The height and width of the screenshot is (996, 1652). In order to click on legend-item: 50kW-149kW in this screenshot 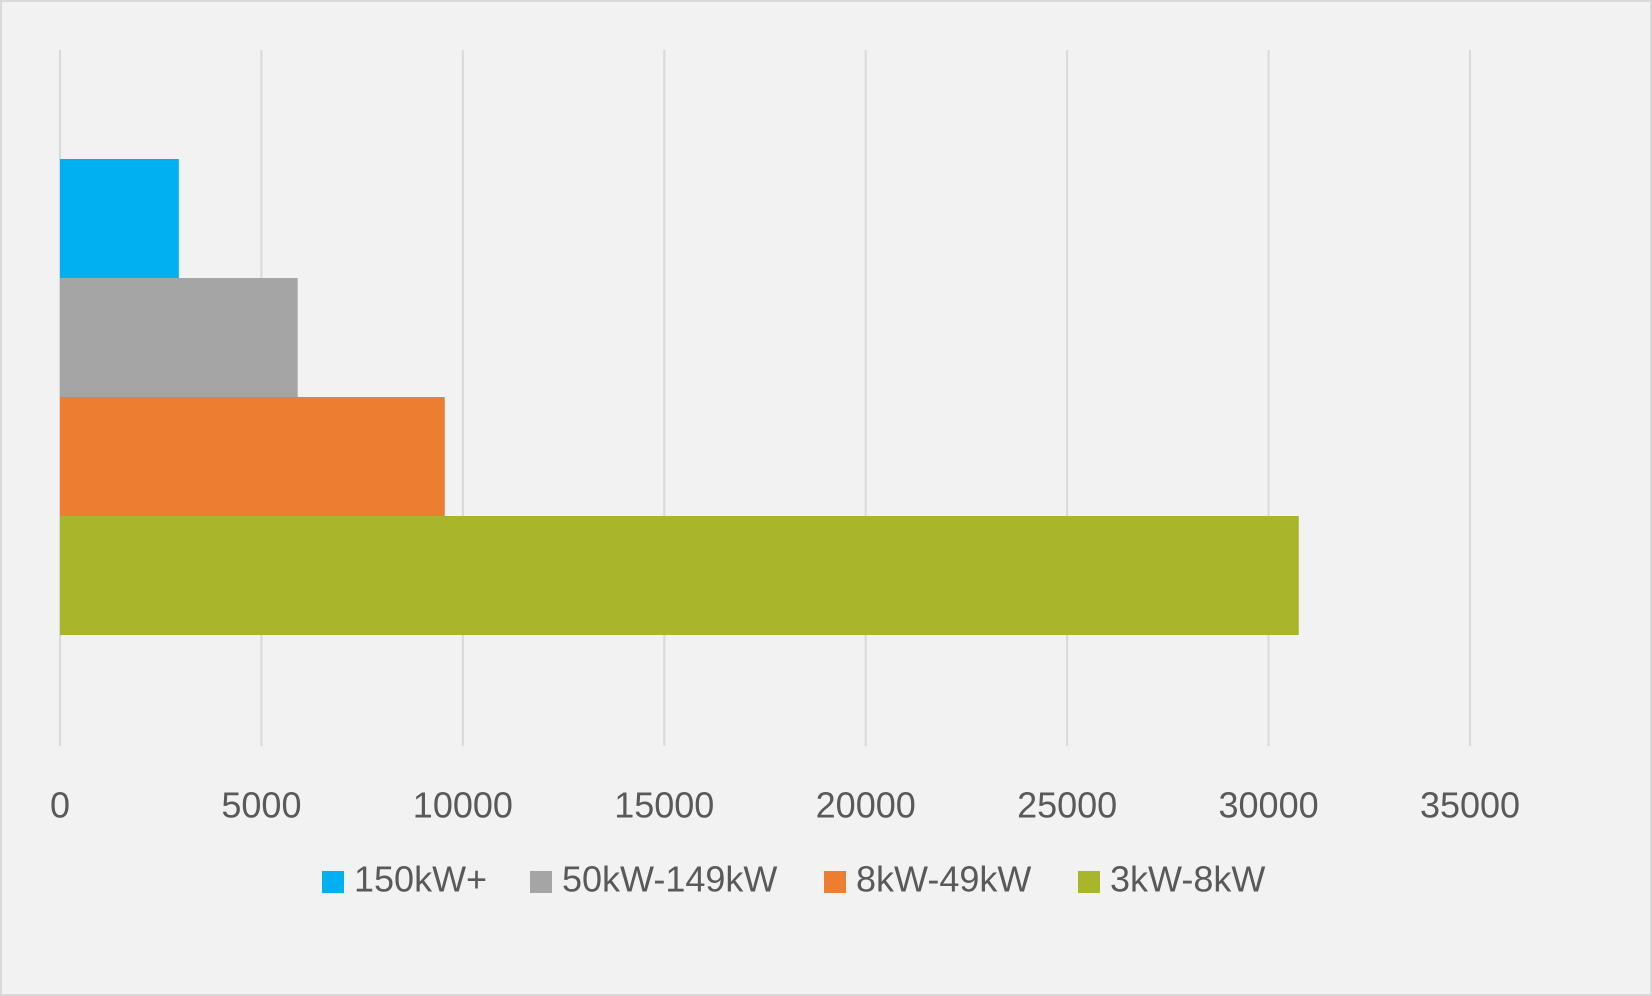, I will do `click(653, 879)`.